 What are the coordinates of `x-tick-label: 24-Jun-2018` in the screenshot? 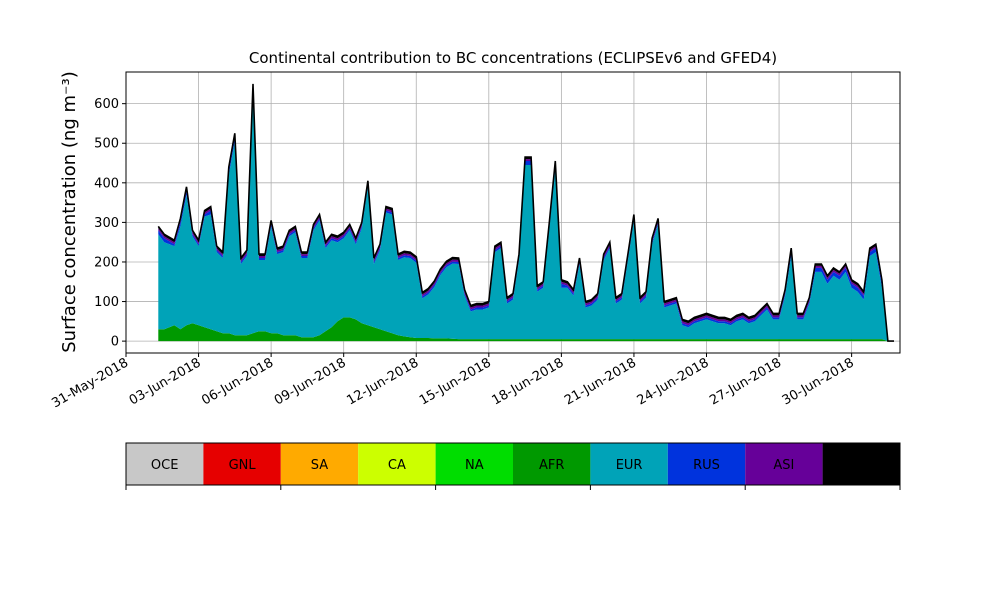 It's located at (673, 381).